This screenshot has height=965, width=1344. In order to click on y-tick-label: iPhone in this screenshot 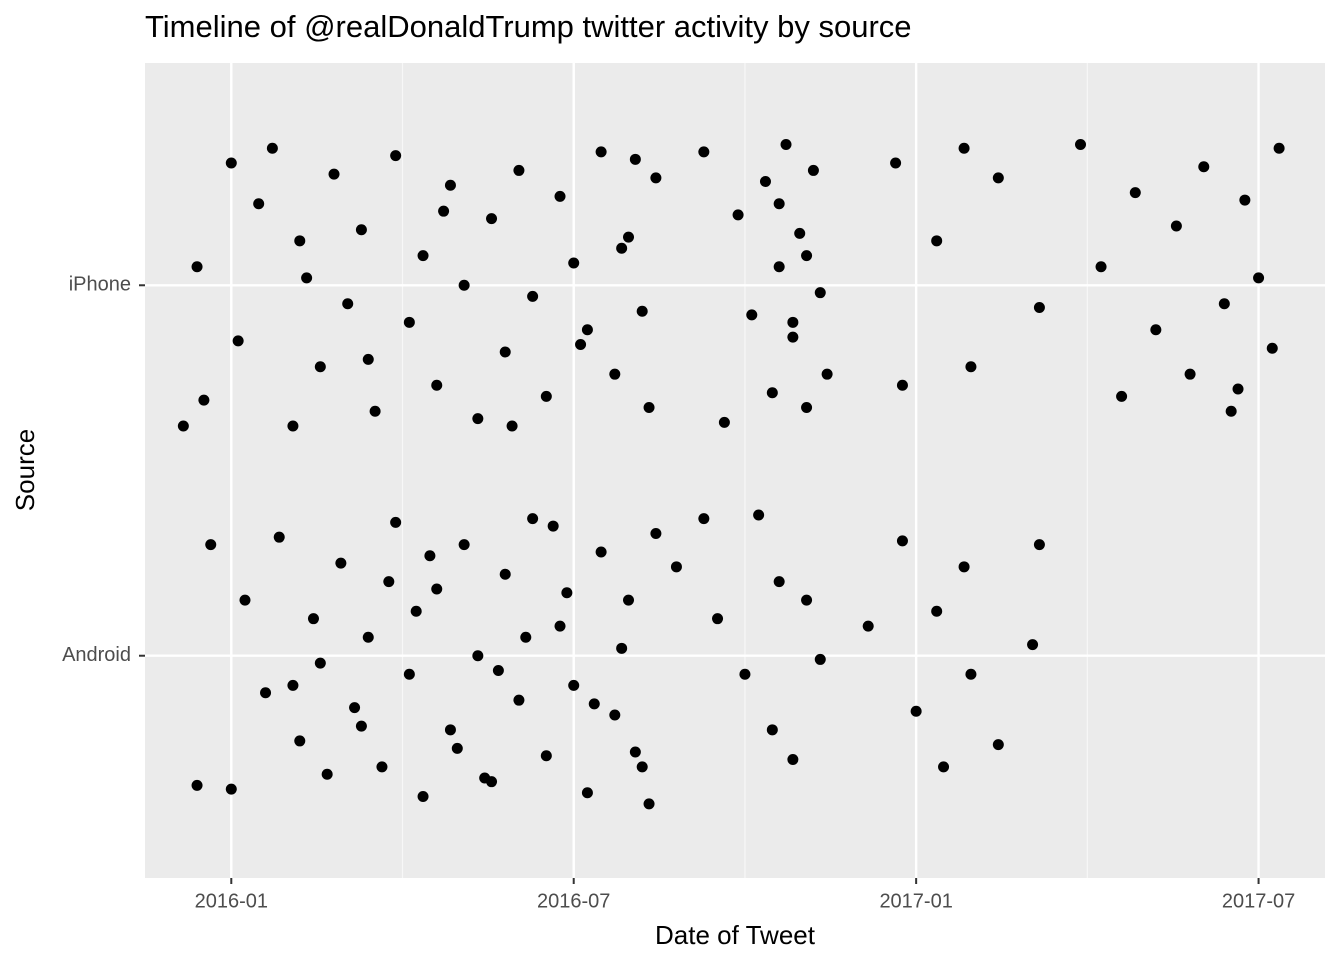, I will do `click(100, 285)`.